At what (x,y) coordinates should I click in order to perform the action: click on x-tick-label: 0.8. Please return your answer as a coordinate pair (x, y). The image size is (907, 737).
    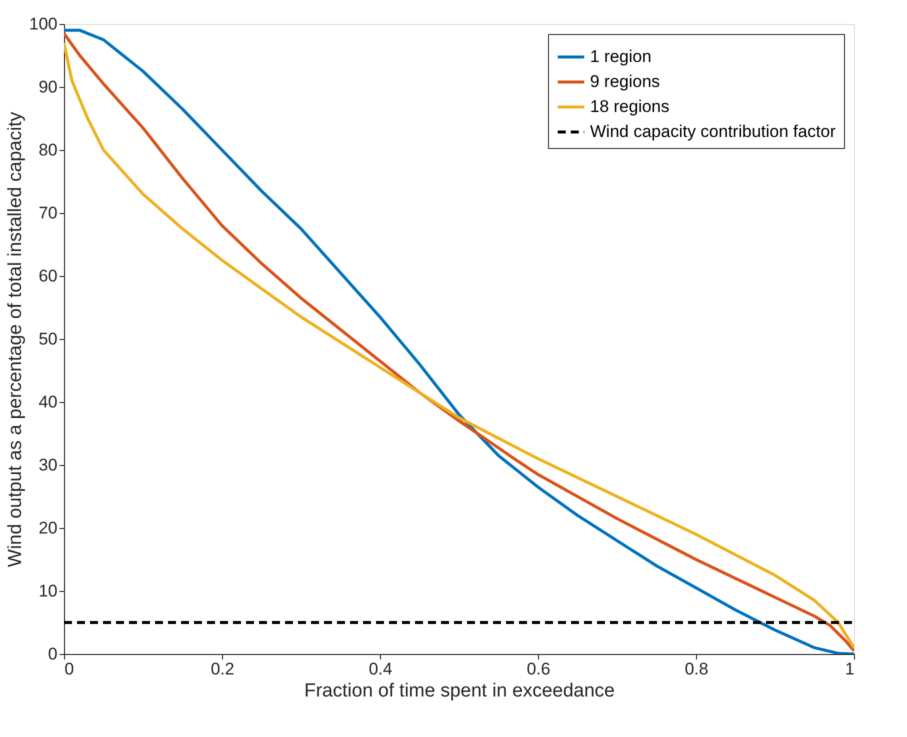
    Looking at the image, I should click on (696, 669).